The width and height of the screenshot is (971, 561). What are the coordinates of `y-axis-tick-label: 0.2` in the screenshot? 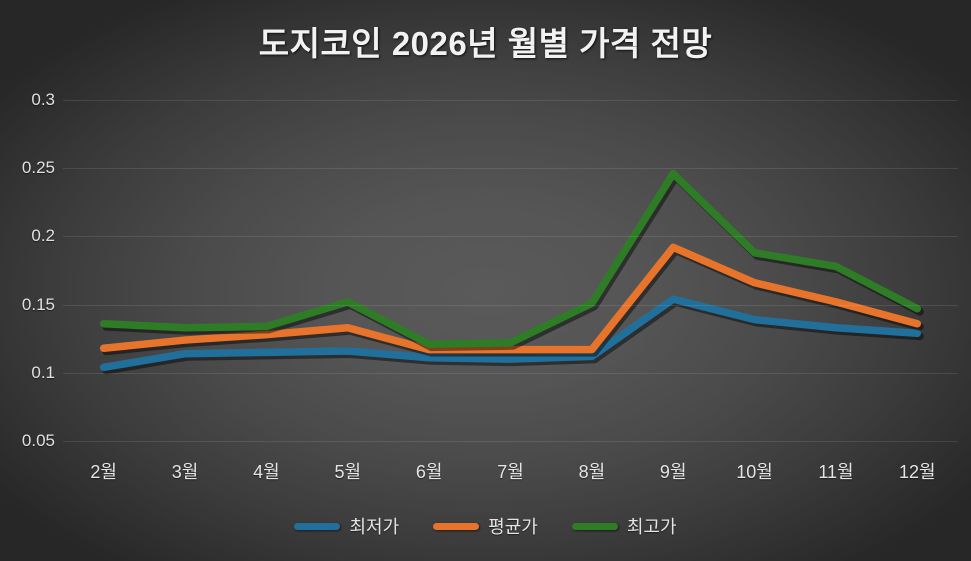 It's located at (43, 236).